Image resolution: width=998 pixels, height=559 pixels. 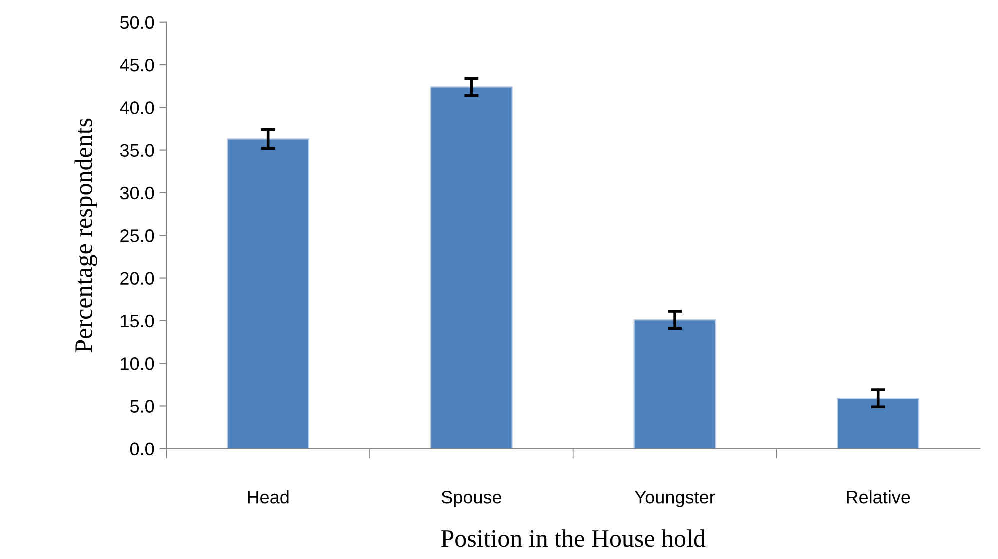 I want to click on y-tick-label: 40.0, so click(x=137, y=108).